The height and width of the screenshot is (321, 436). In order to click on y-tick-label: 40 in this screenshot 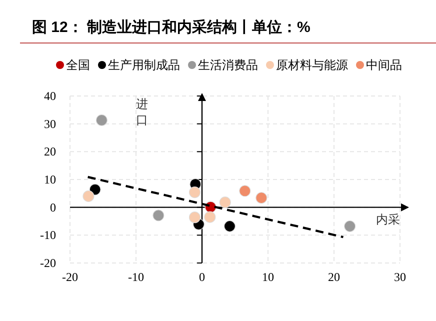, I will do `click(50, 96)`.